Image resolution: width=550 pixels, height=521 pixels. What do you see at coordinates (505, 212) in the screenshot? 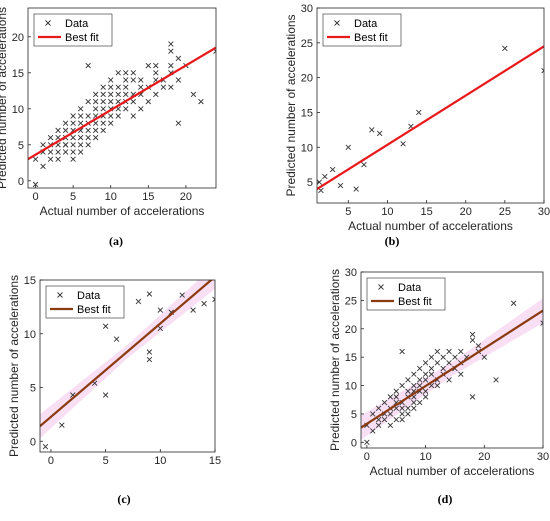
I see `x-tick-label: 25` at bounding box center [505, 212].